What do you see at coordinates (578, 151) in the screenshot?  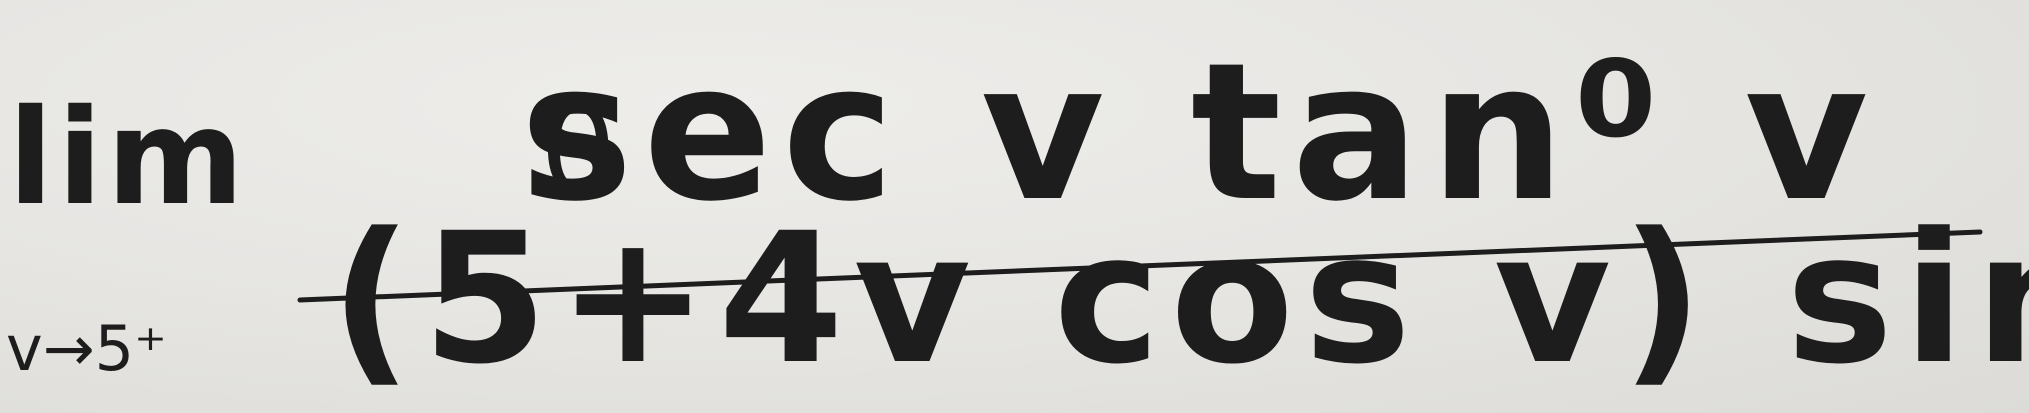 I see `numerator-zero-mark: 0` at bounding box center [578, 151].